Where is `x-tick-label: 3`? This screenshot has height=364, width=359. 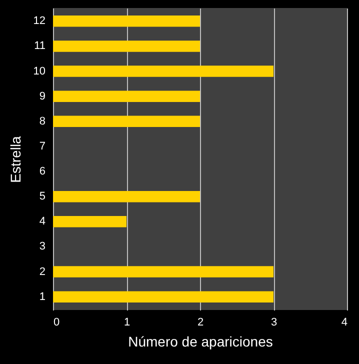 x-tick-label: 3 is located at coordinates (274, 322).